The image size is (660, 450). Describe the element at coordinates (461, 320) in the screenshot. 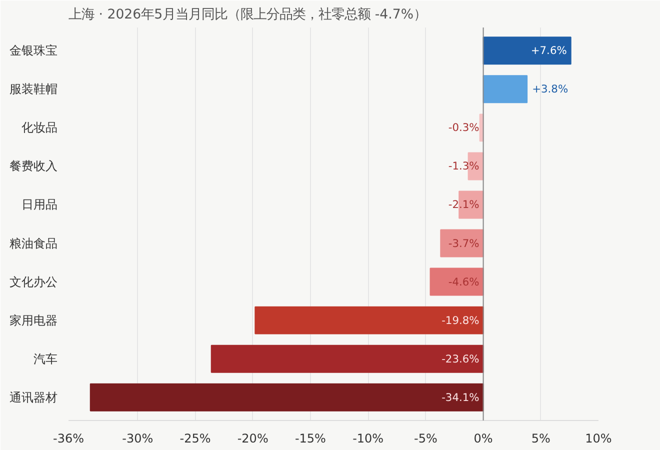

I see `data-label: -19.8%` at that location.